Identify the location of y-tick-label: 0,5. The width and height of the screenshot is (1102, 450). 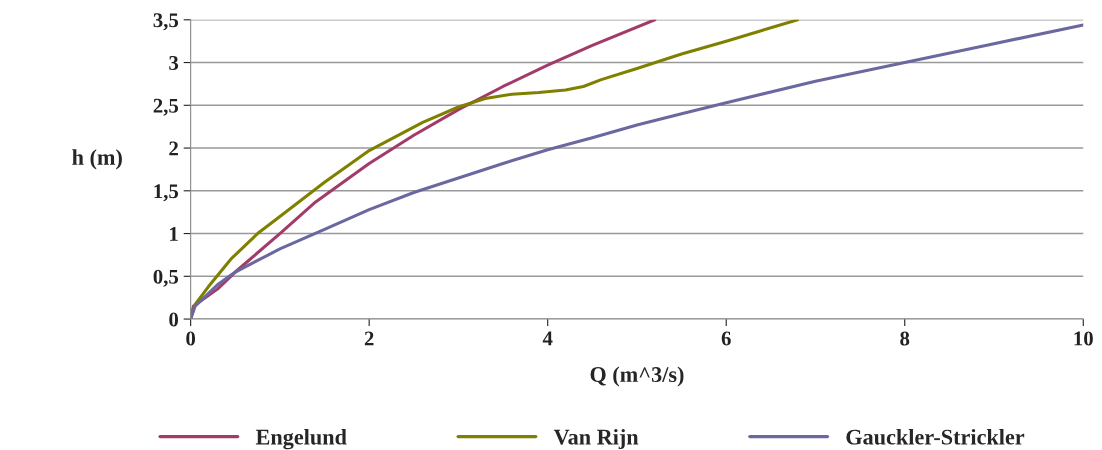
(166, 278).